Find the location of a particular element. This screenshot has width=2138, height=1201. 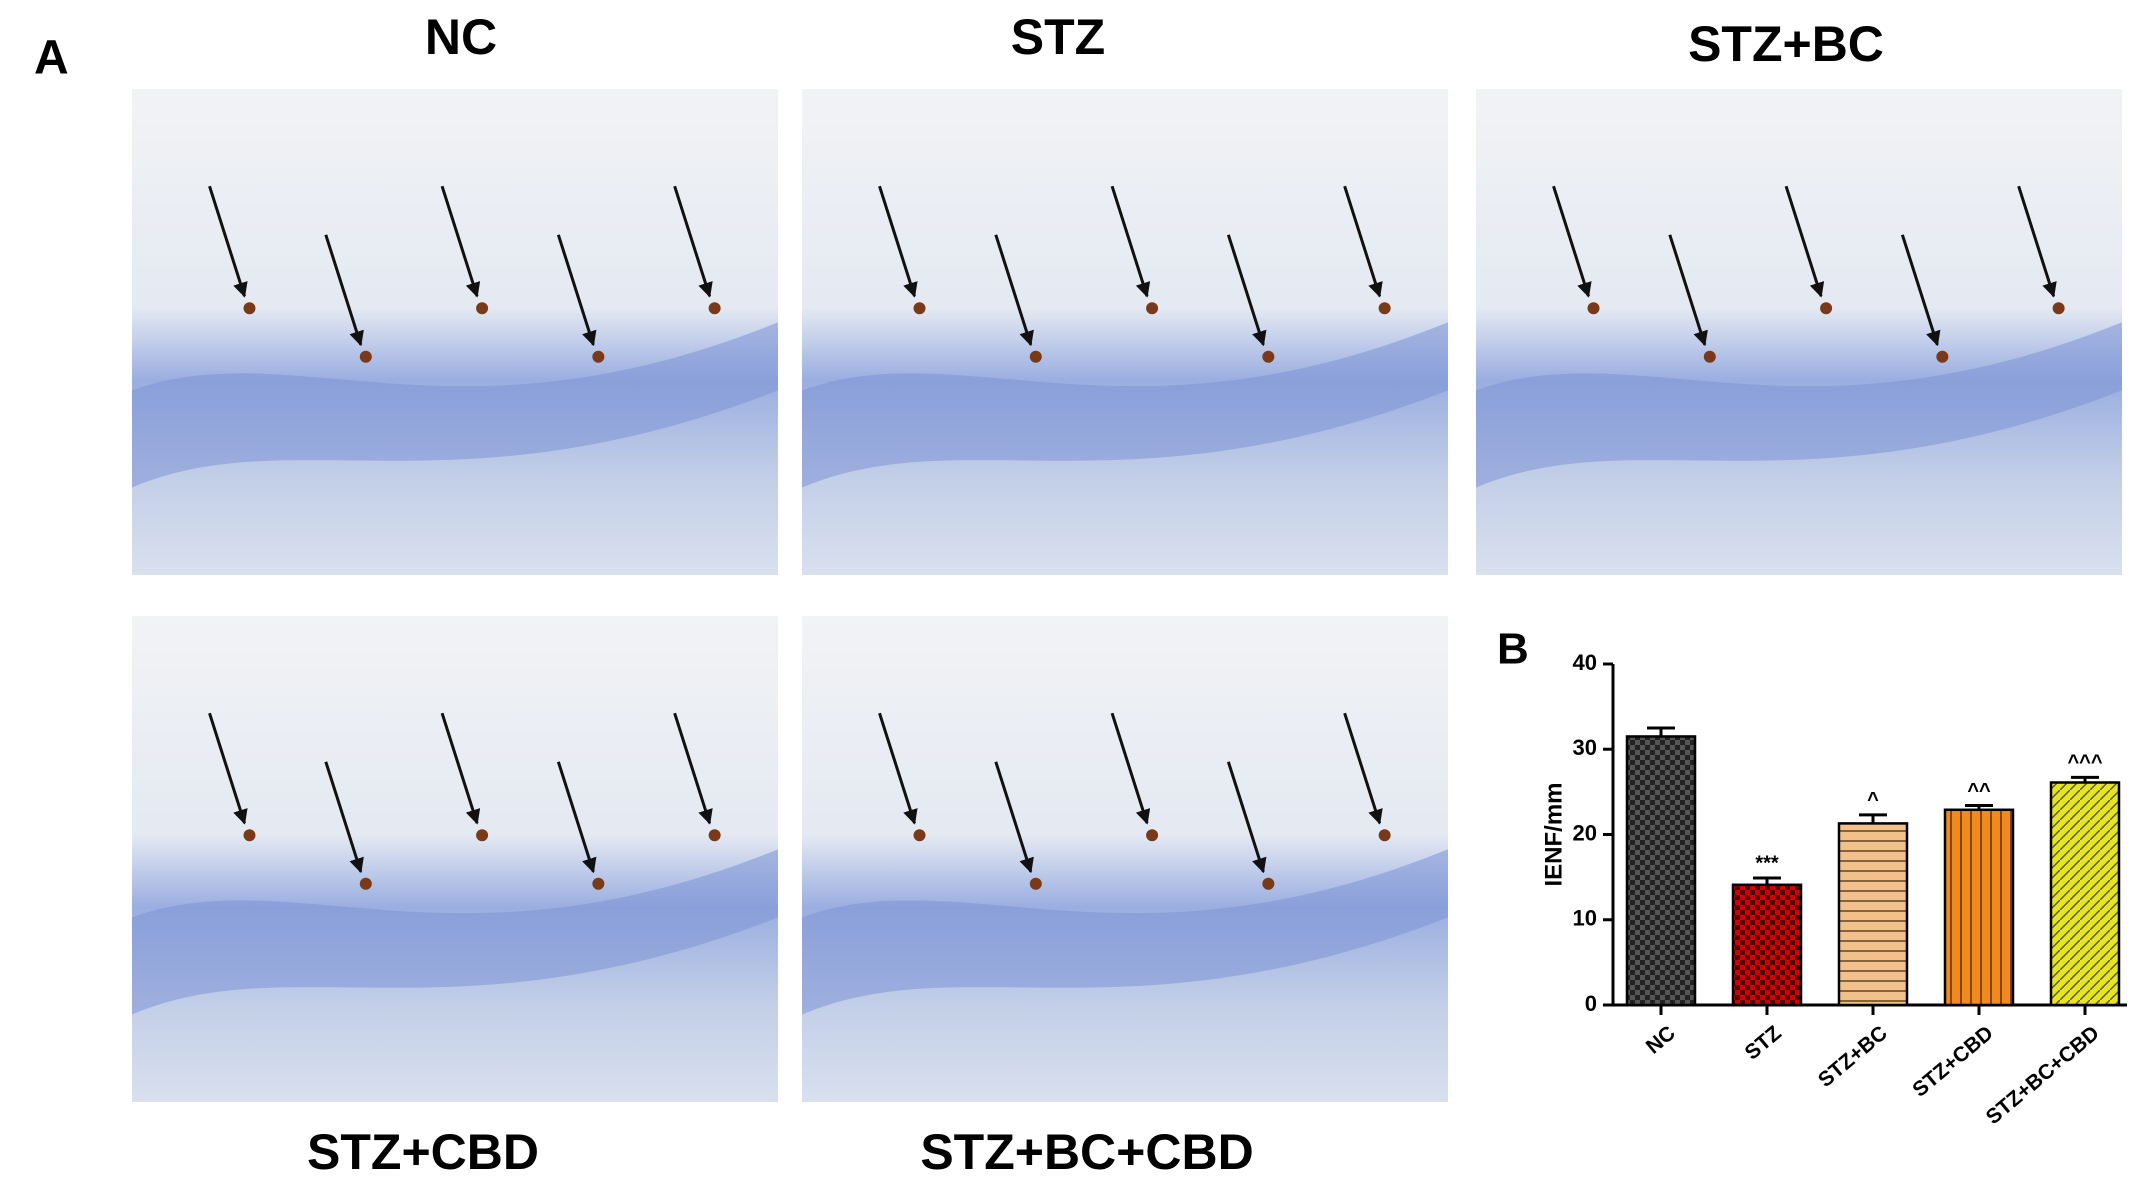

significance: *** is located at coordinates (1767, 863).